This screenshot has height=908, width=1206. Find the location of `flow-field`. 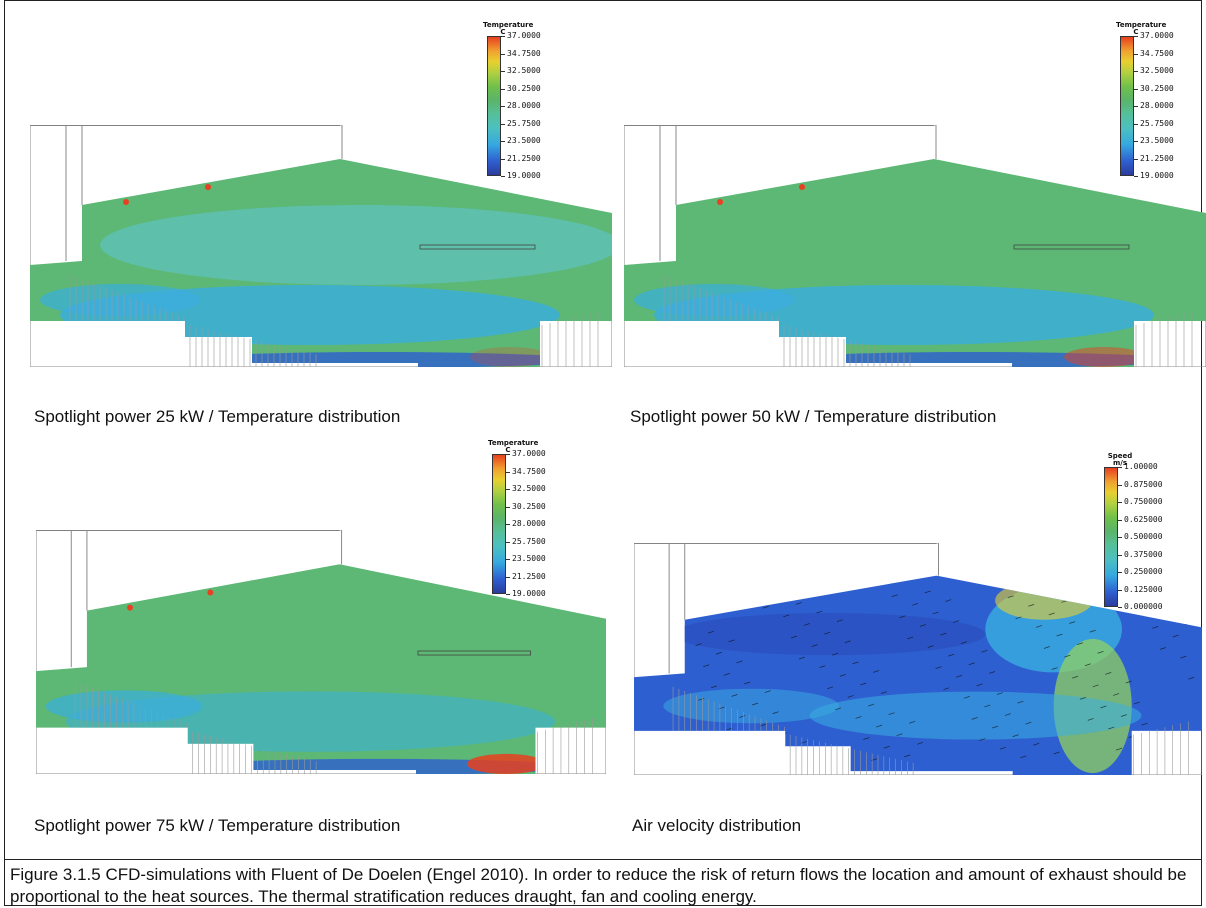

flow-field is located at coordinates (915, 263).